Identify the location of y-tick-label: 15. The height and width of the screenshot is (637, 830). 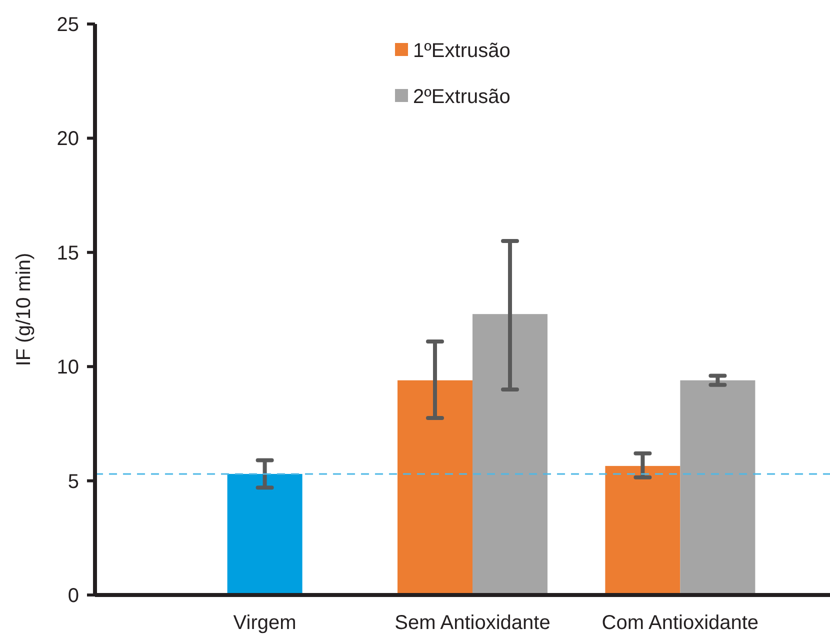
(67, 253).